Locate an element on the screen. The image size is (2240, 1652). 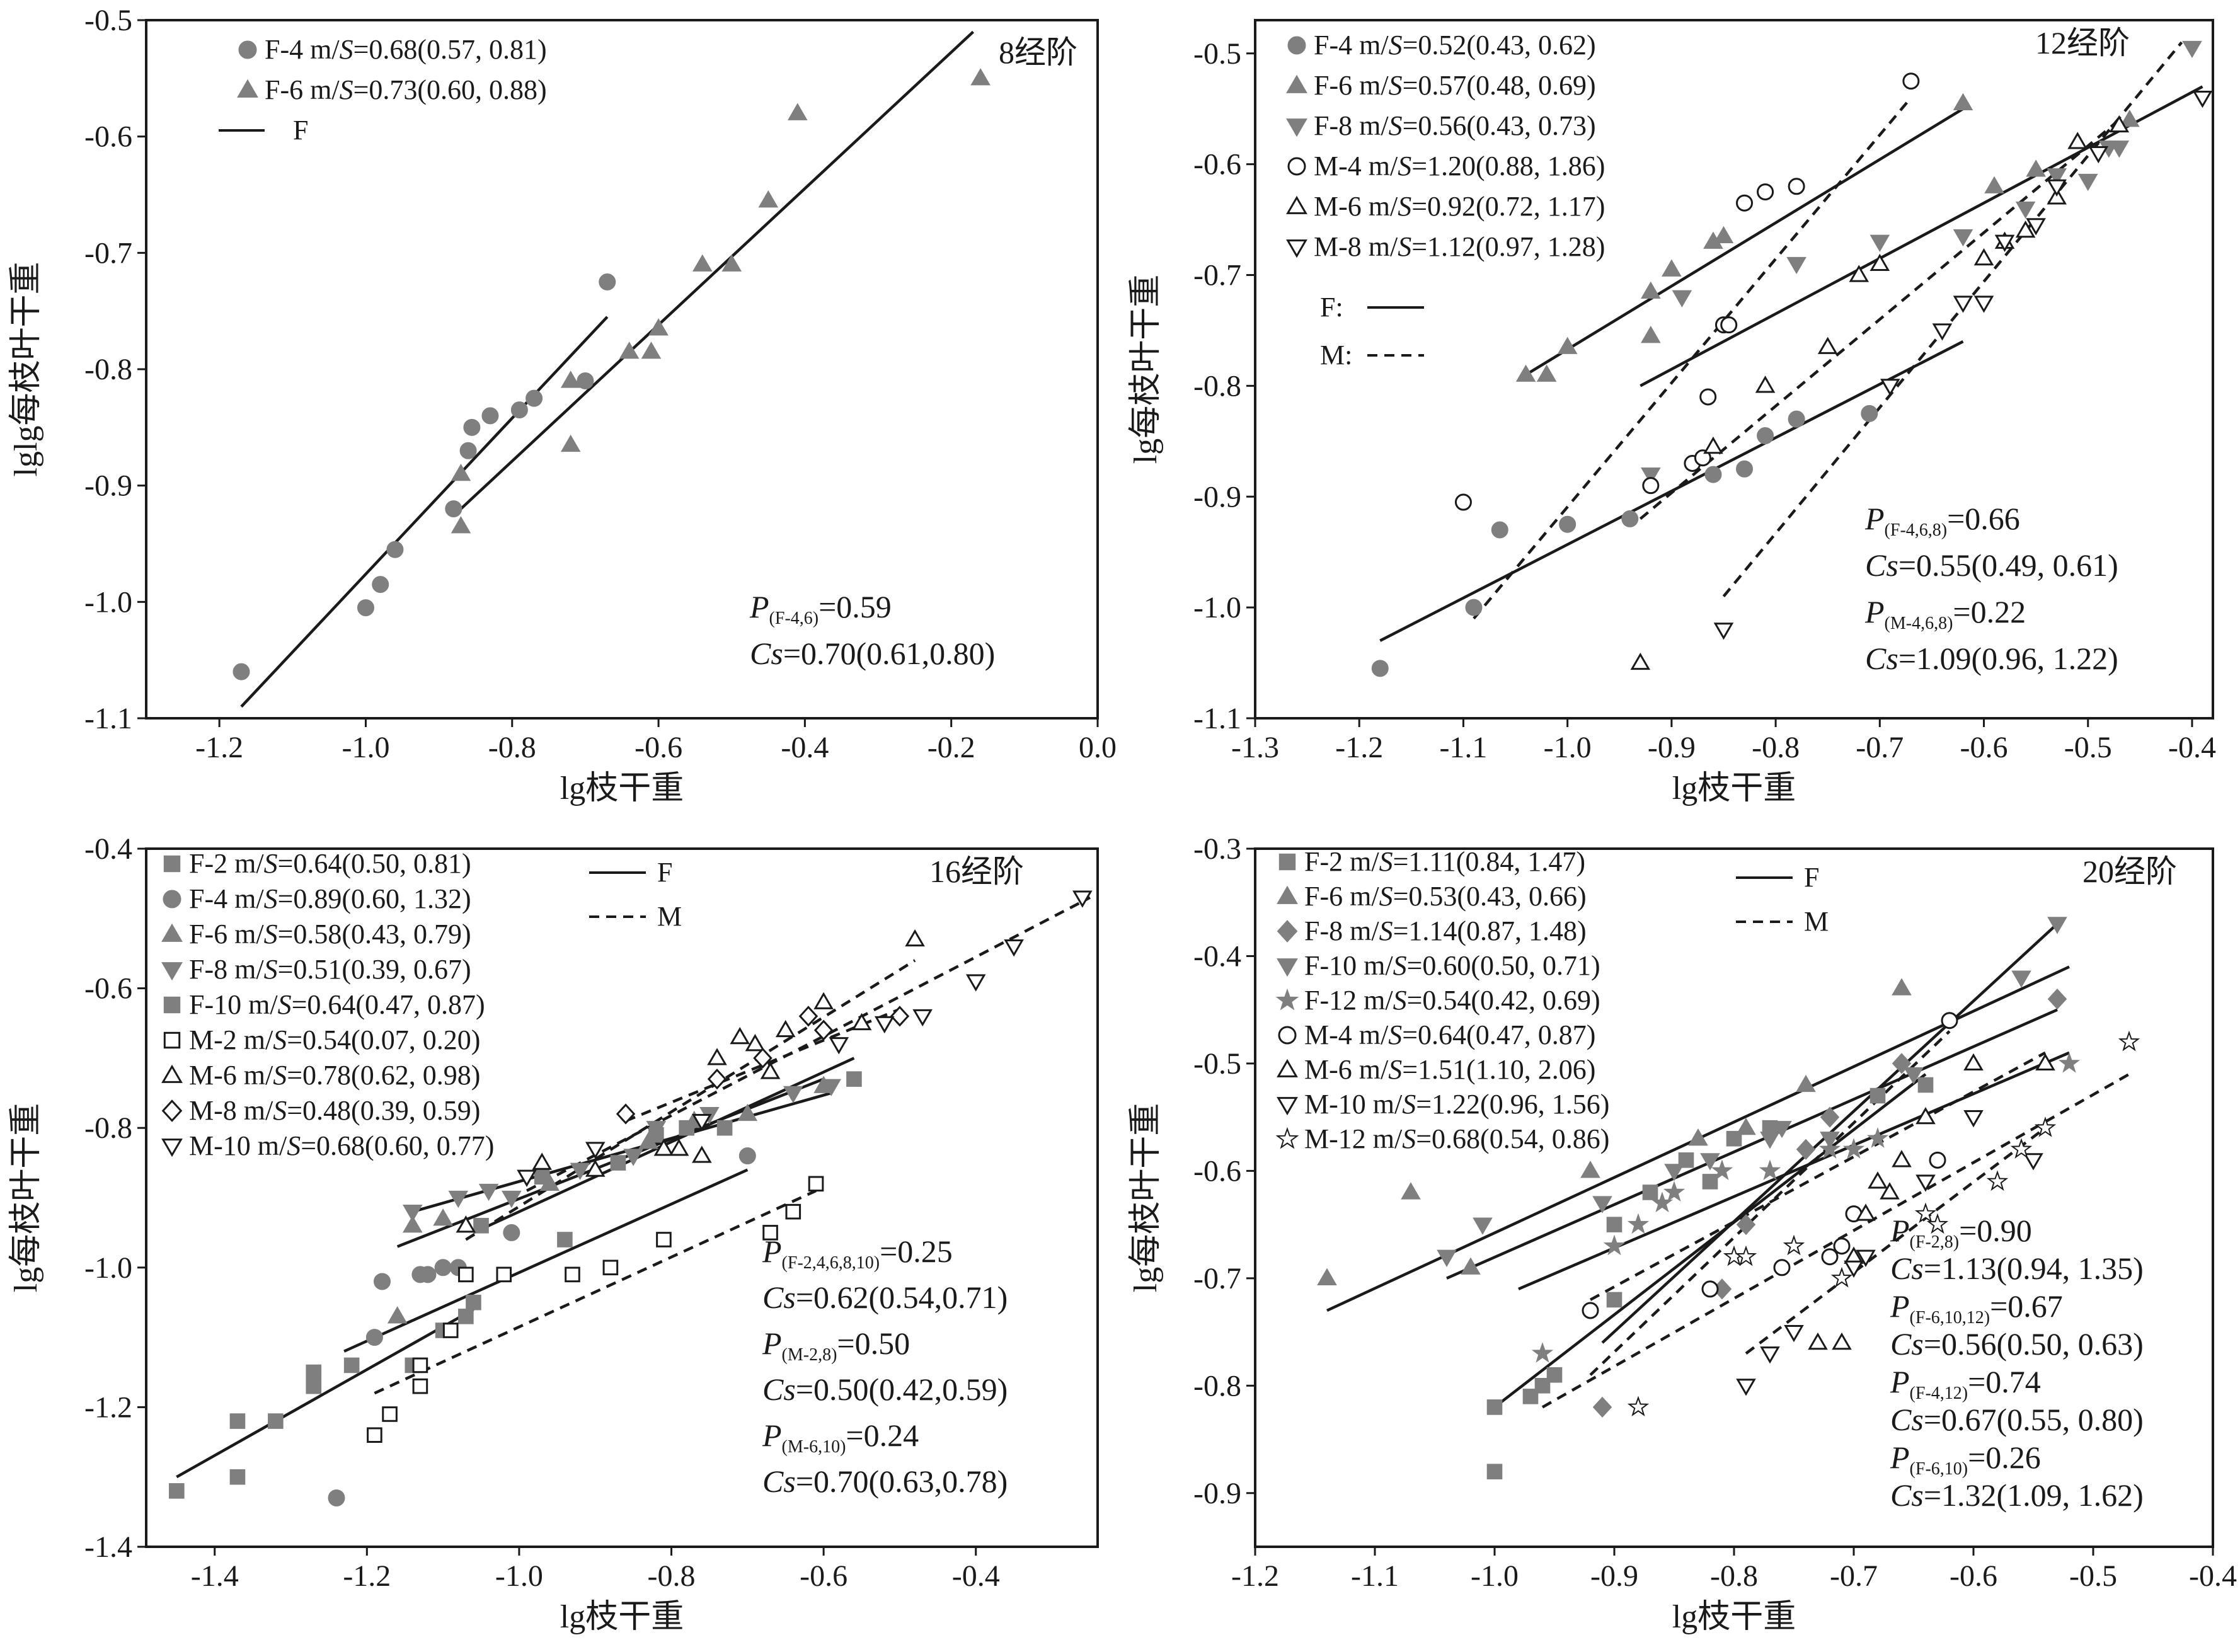
x-tick-label: -0.7 is located at coordinates (1854, 1576).